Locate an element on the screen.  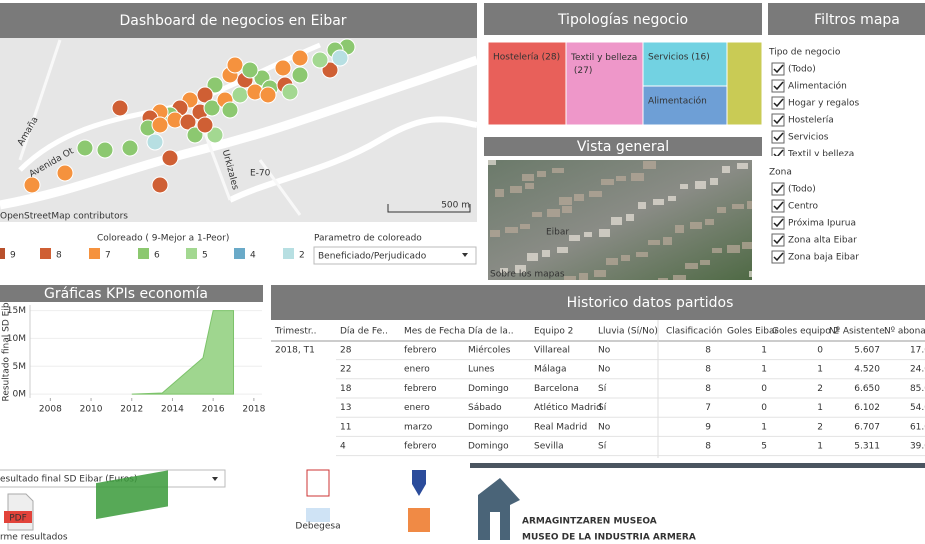
x-tick-label: 2008 is located at coordinates (50, 410).